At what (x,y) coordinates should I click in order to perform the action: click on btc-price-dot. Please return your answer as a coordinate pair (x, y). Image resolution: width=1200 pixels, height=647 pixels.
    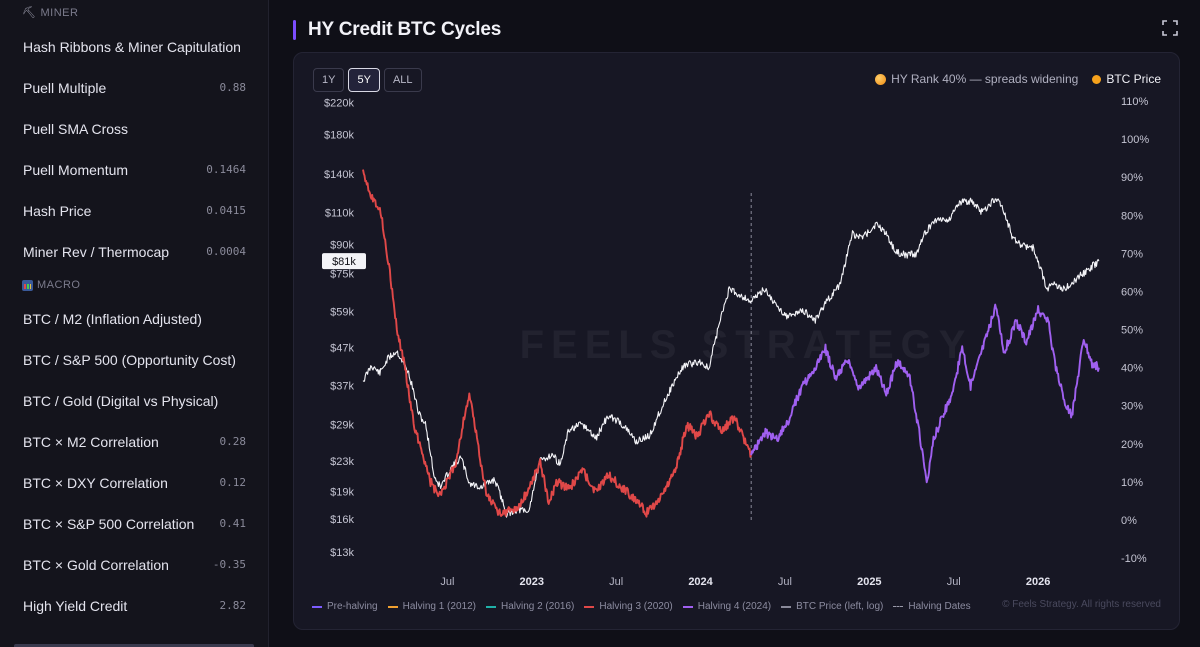
    Looking at the image, I should click on (1097, 79).